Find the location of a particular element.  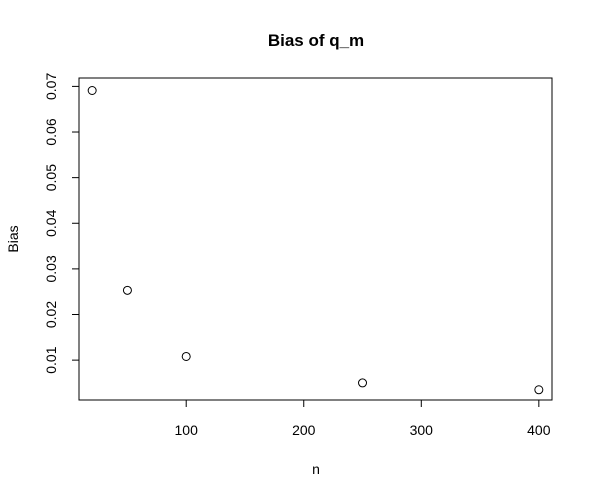

y-tick-label: 0.01 is located at coordinates (51, 359).